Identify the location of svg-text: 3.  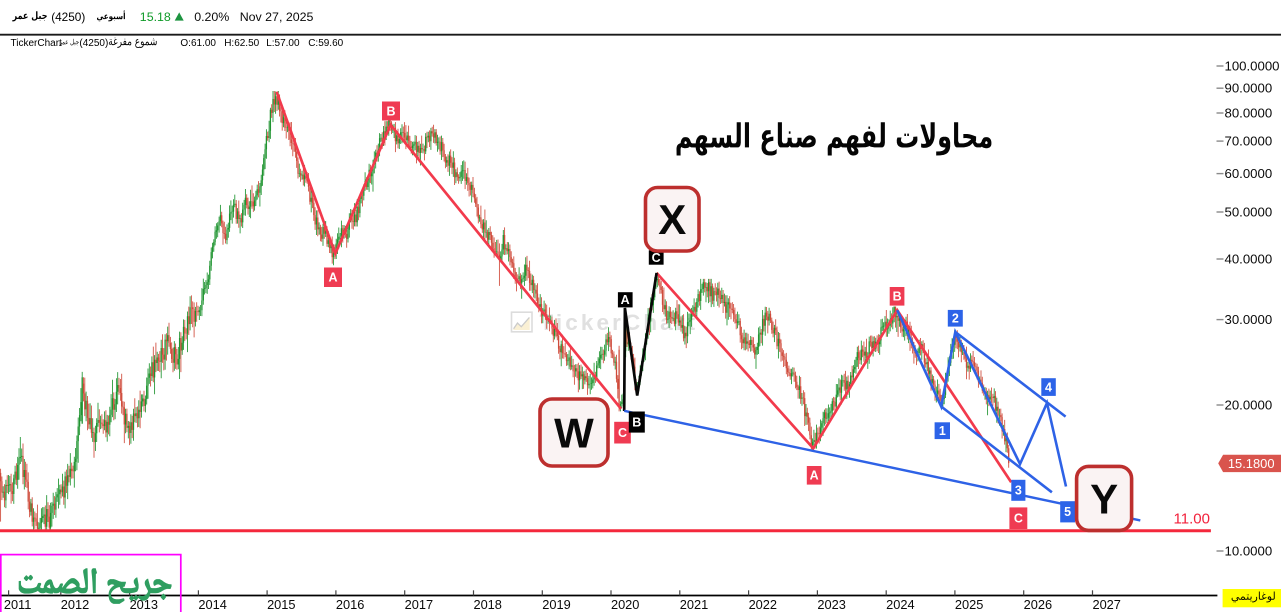
(1018, 491).